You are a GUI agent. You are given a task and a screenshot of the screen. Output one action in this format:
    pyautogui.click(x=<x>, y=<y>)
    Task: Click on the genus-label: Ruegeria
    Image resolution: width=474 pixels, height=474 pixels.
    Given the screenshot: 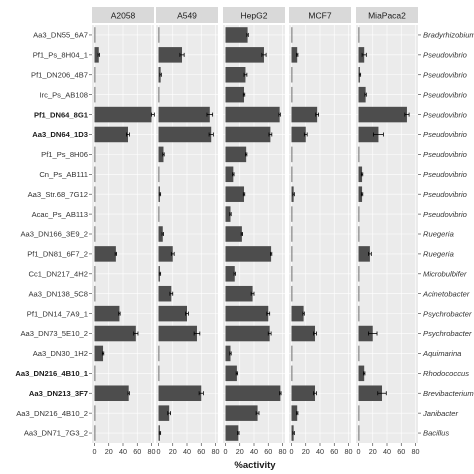 What is the action you would take?
    pyautogui.click(x=438, y=254)
    